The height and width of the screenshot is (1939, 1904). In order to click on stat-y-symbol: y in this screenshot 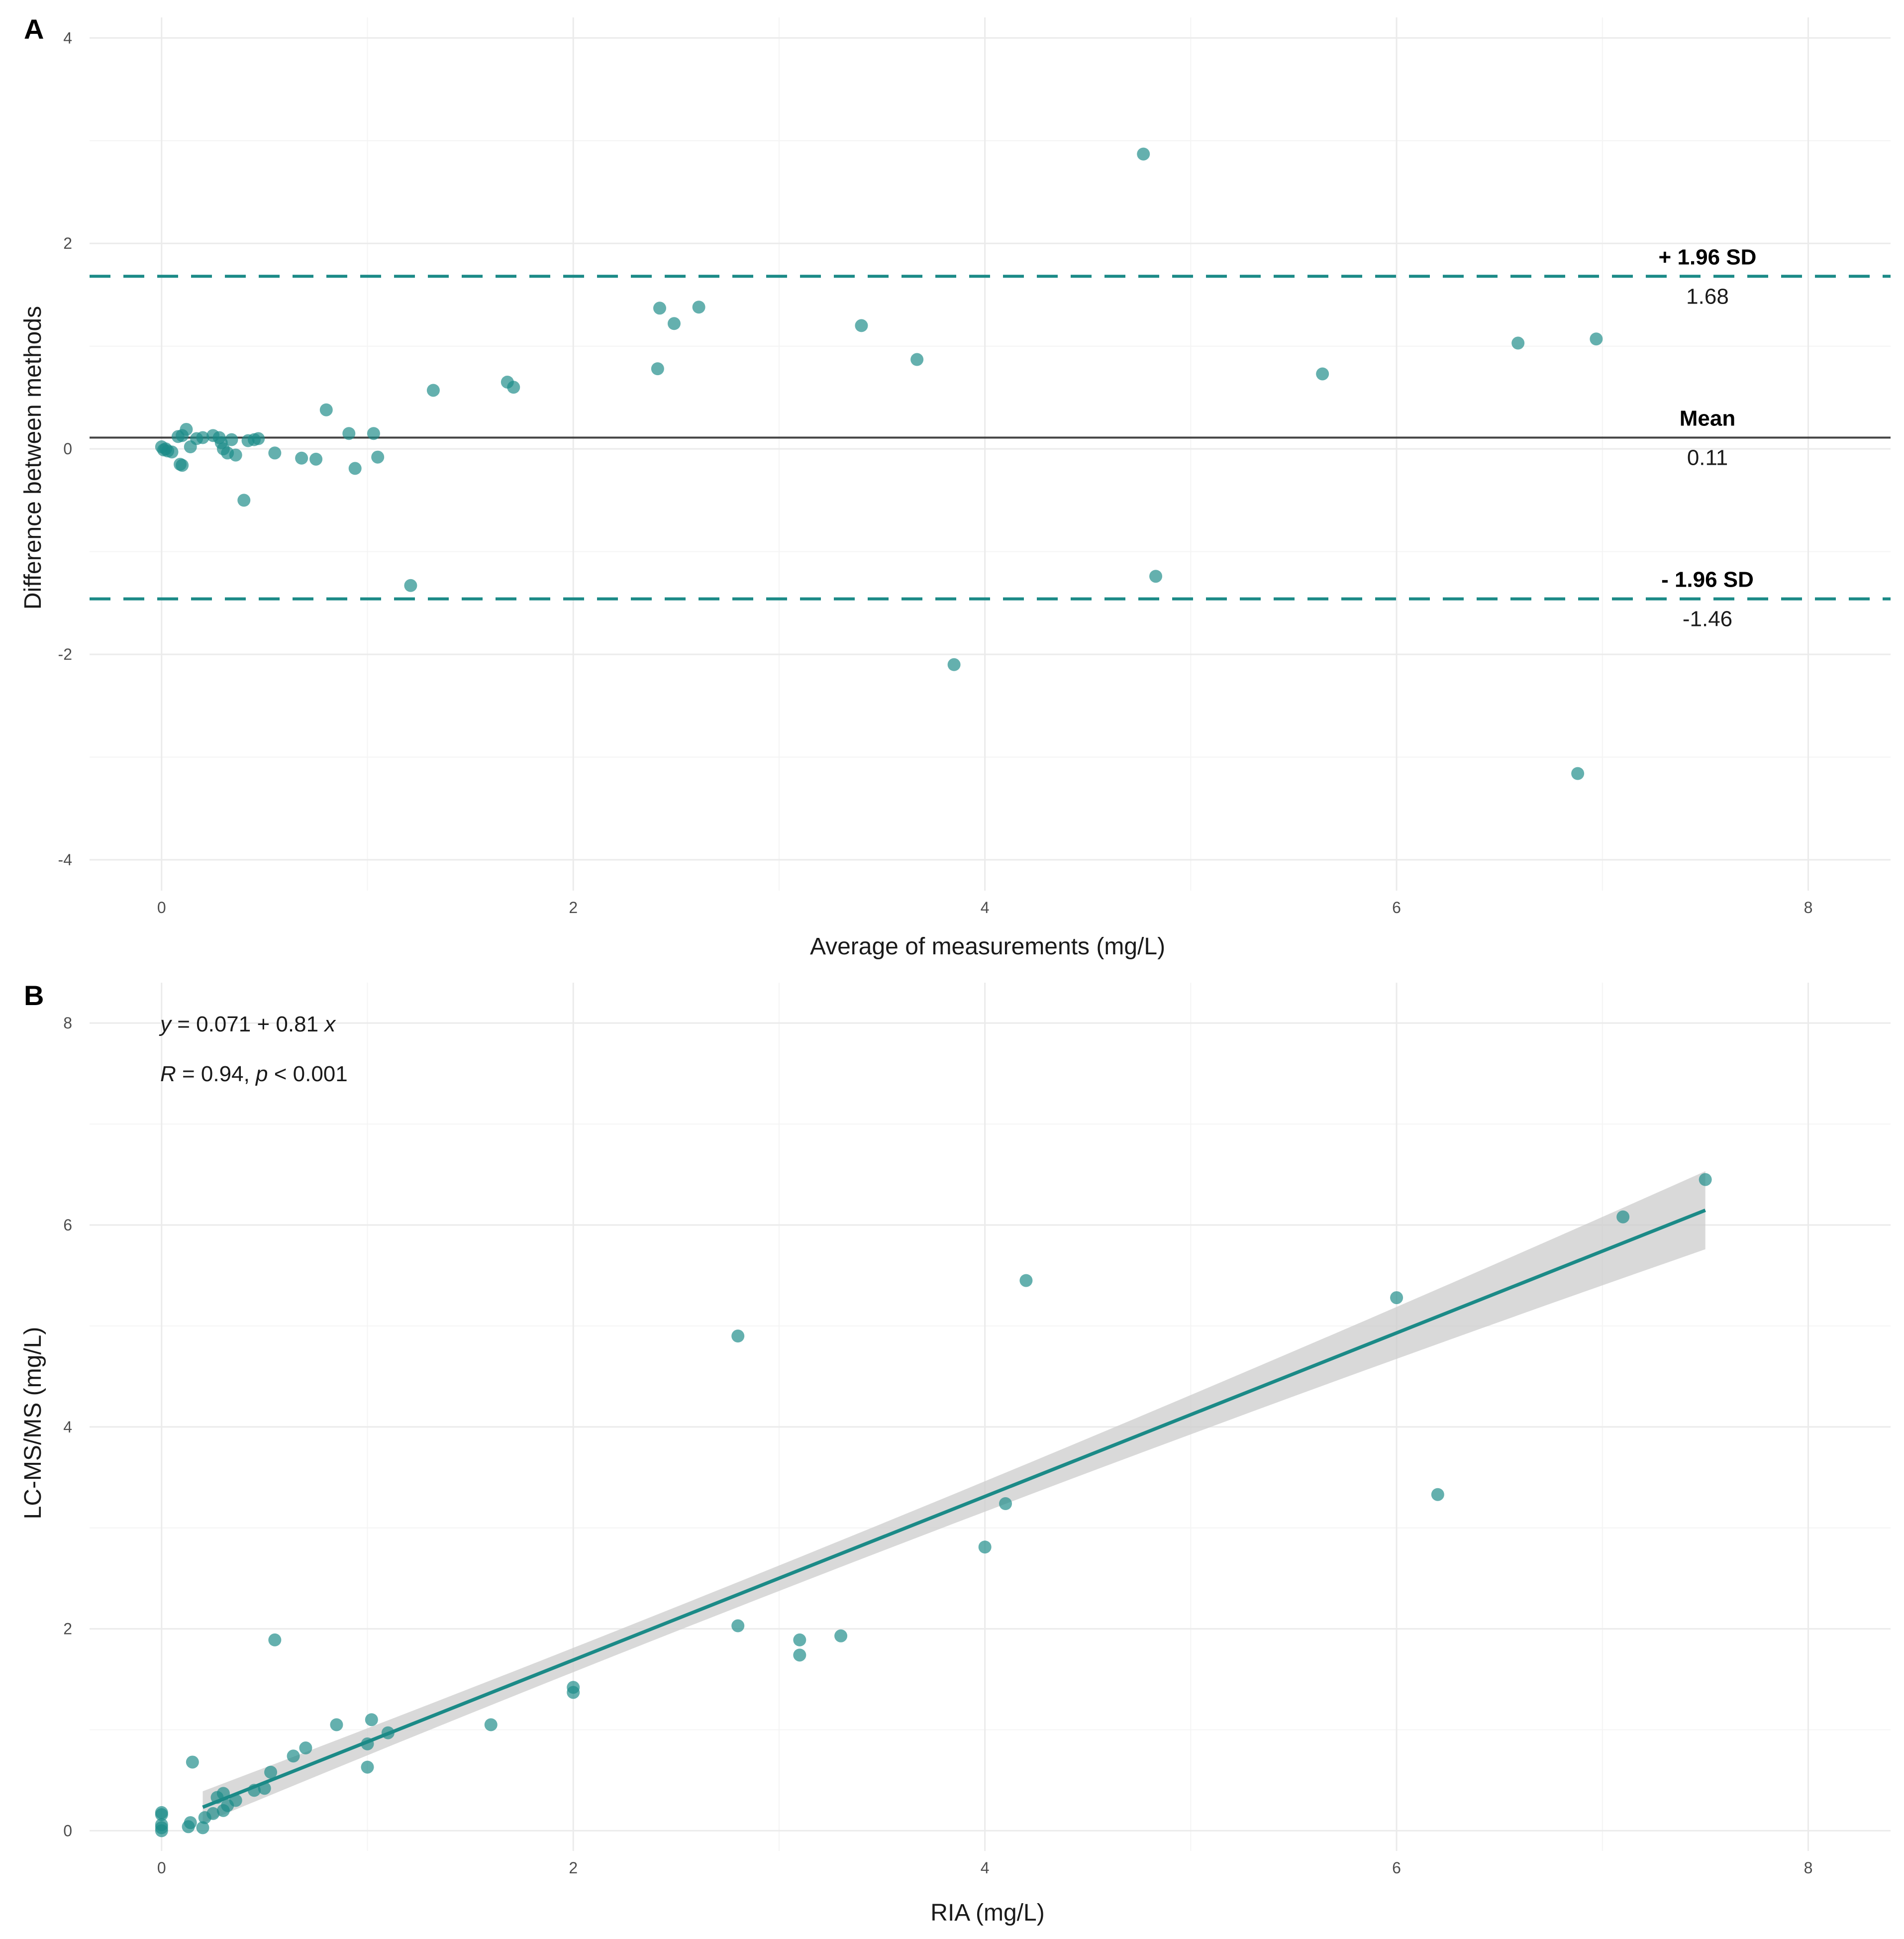, I will do `click(166, 1024)`.